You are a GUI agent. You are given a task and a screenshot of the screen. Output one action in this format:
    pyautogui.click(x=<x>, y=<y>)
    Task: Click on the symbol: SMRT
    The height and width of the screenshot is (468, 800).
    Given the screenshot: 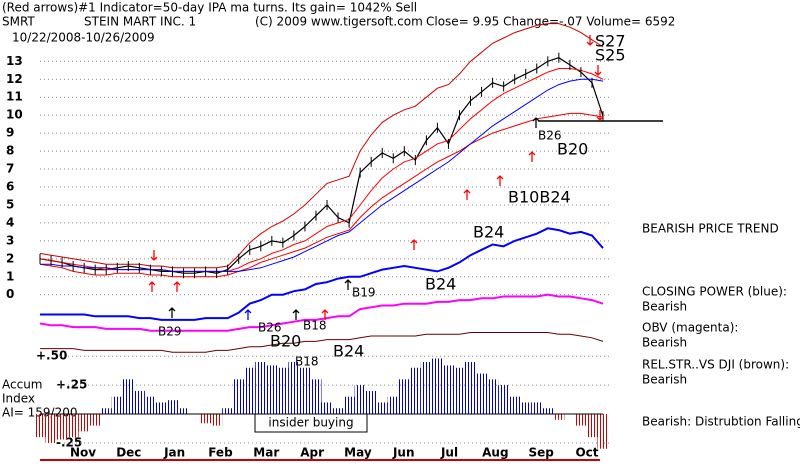 What is the action you would take?
    pyautogui.click(x=18, y=22)
    